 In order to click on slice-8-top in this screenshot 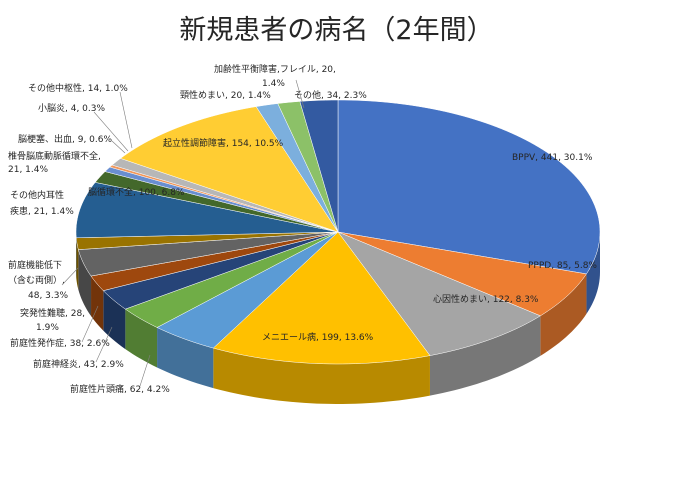, I will do `click(208, 254)`.